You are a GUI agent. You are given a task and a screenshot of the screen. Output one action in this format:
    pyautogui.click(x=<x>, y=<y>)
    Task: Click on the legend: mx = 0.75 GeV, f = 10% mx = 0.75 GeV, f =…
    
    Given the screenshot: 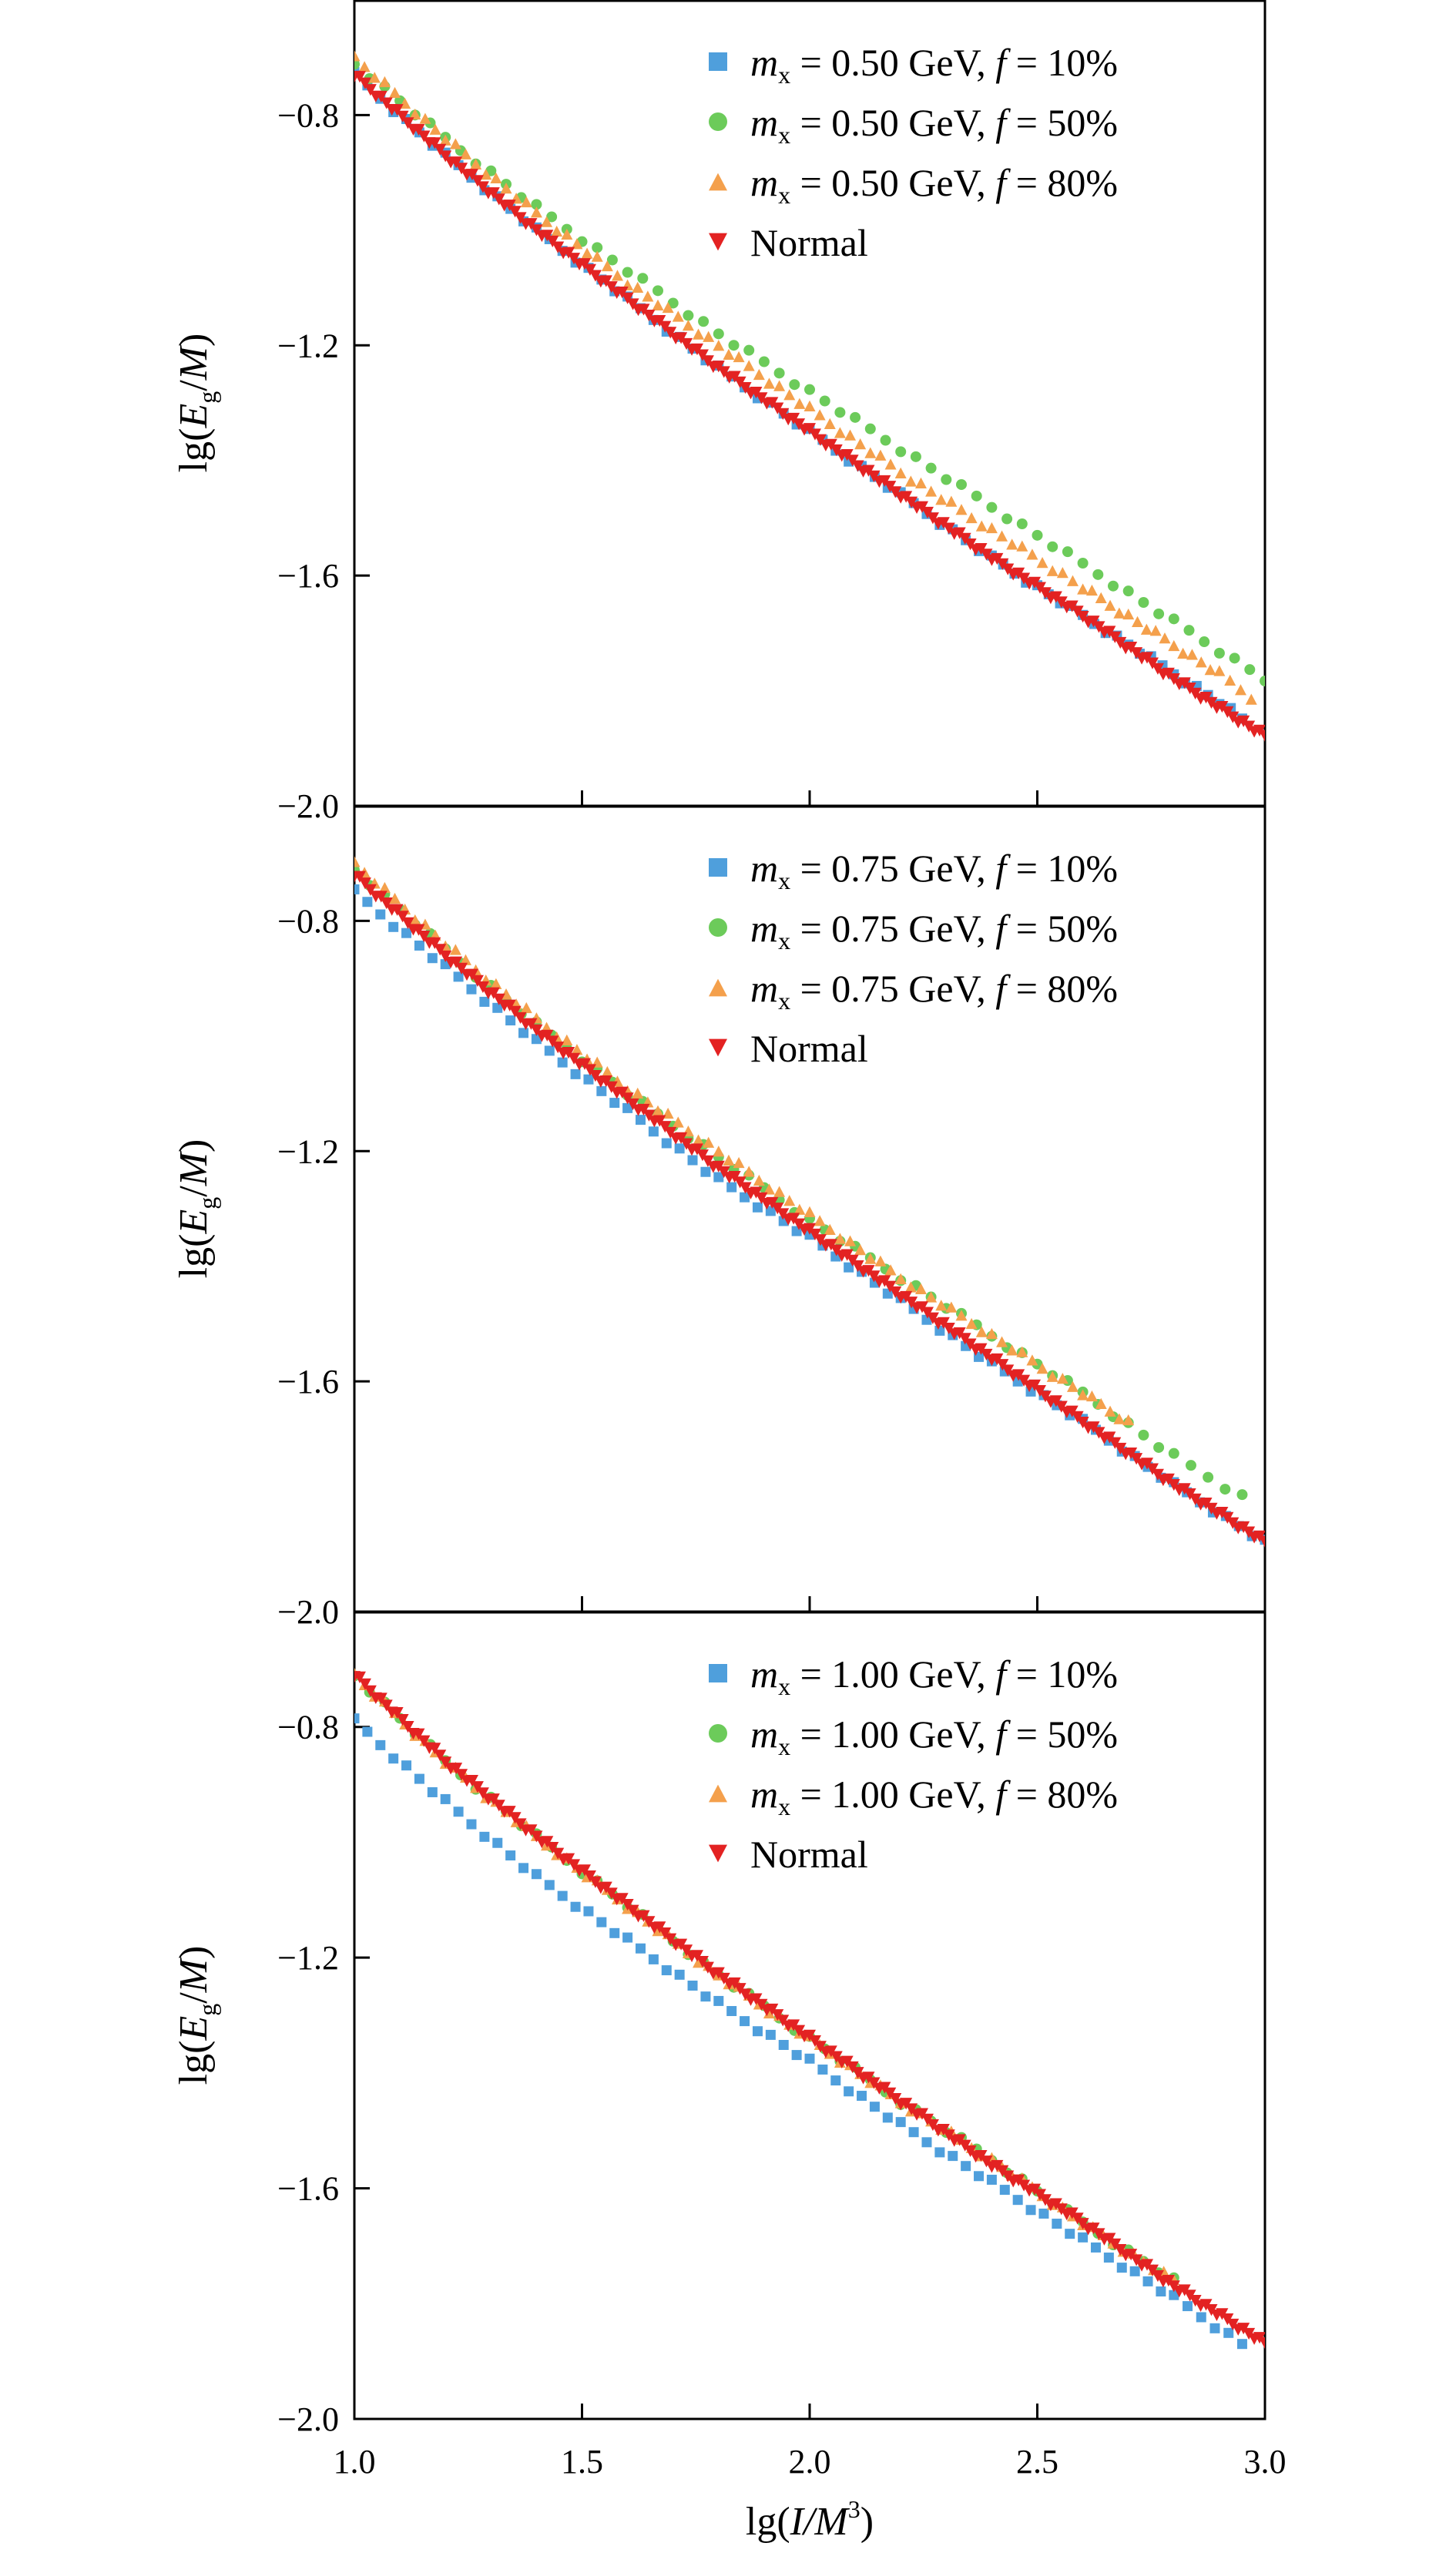 What is the action you would take?
    pyautogui.click(x=913, y=959)
    